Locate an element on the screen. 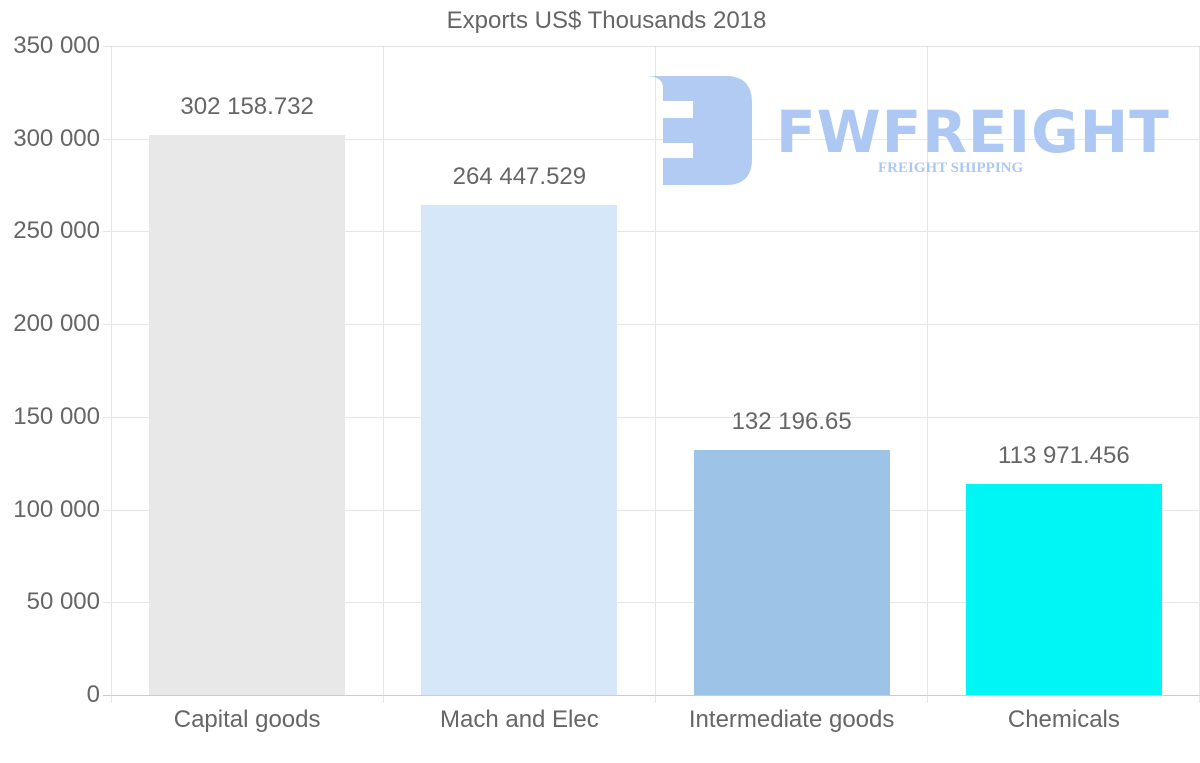 The height and width of the screenshot is (763, 1200). x-tick-label: Intermediate goods is located at coordinates (791, 719).